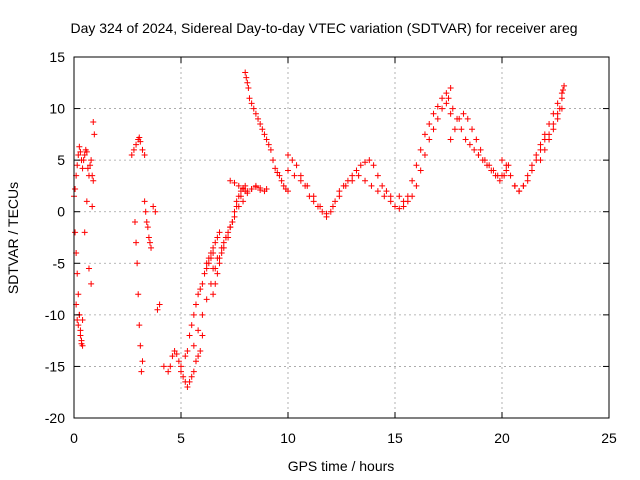 Image resolution: width=640 pixels, height=480 pixels. Describe the element at coordinates (55, 418) in the screenshot. I see `y-tick-label: -20` at that location.